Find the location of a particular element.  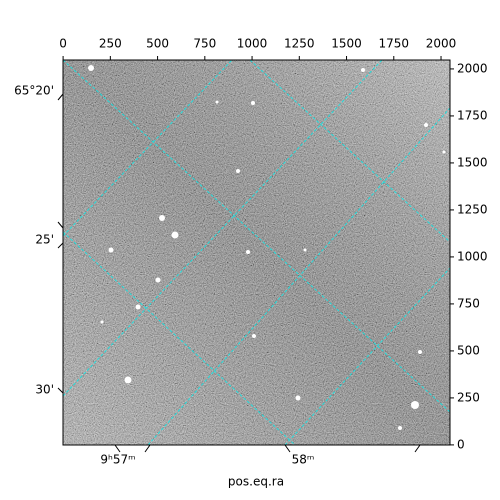

x-tick-label: 750 is located at coordinates (204, 44).